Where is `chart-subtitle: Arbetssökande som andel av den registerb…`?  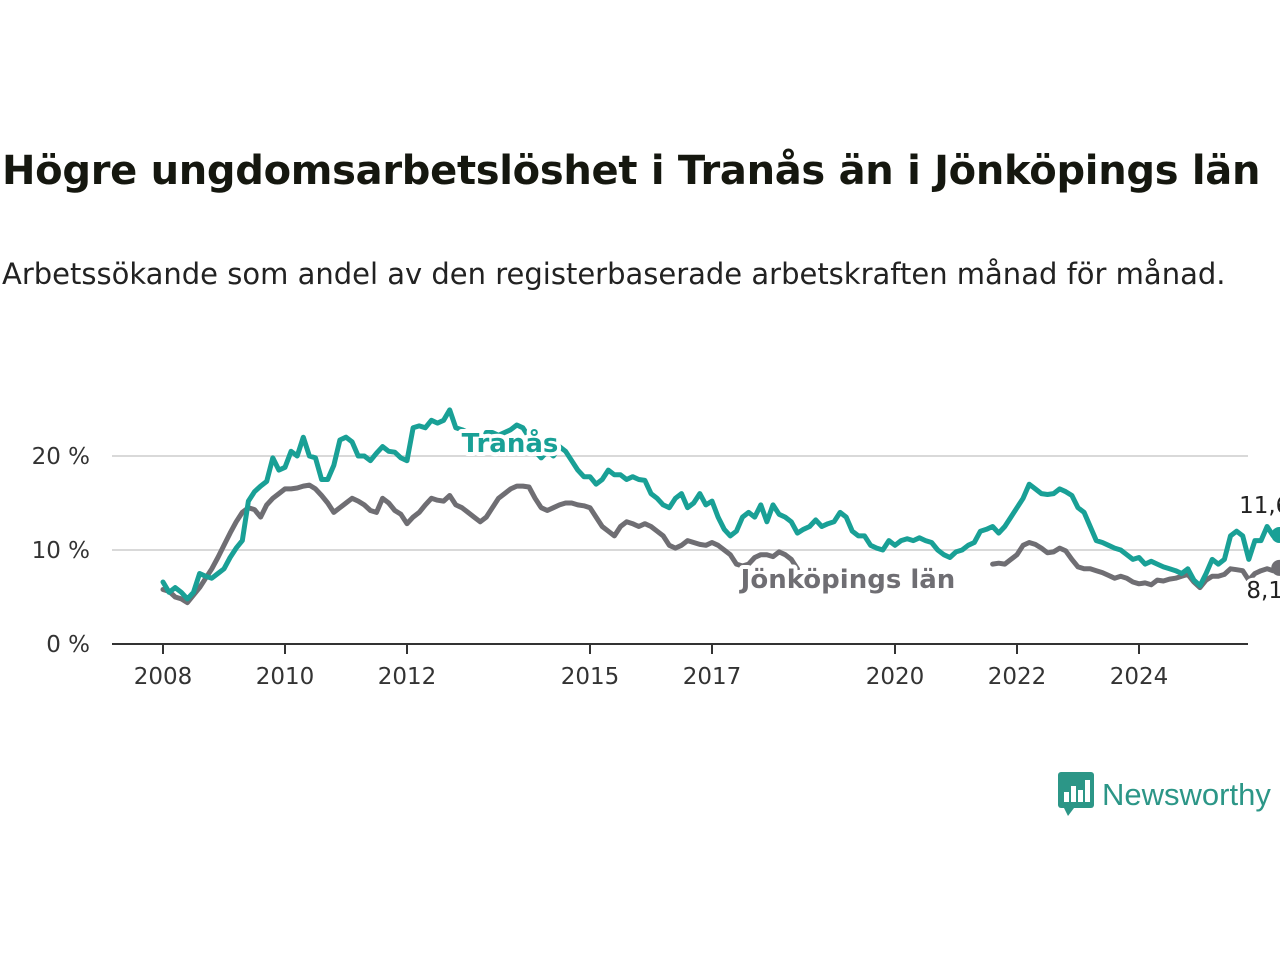 chart-subtitle: Arbetssökande som andel av den registerb… is located at coordinates (614, 274).